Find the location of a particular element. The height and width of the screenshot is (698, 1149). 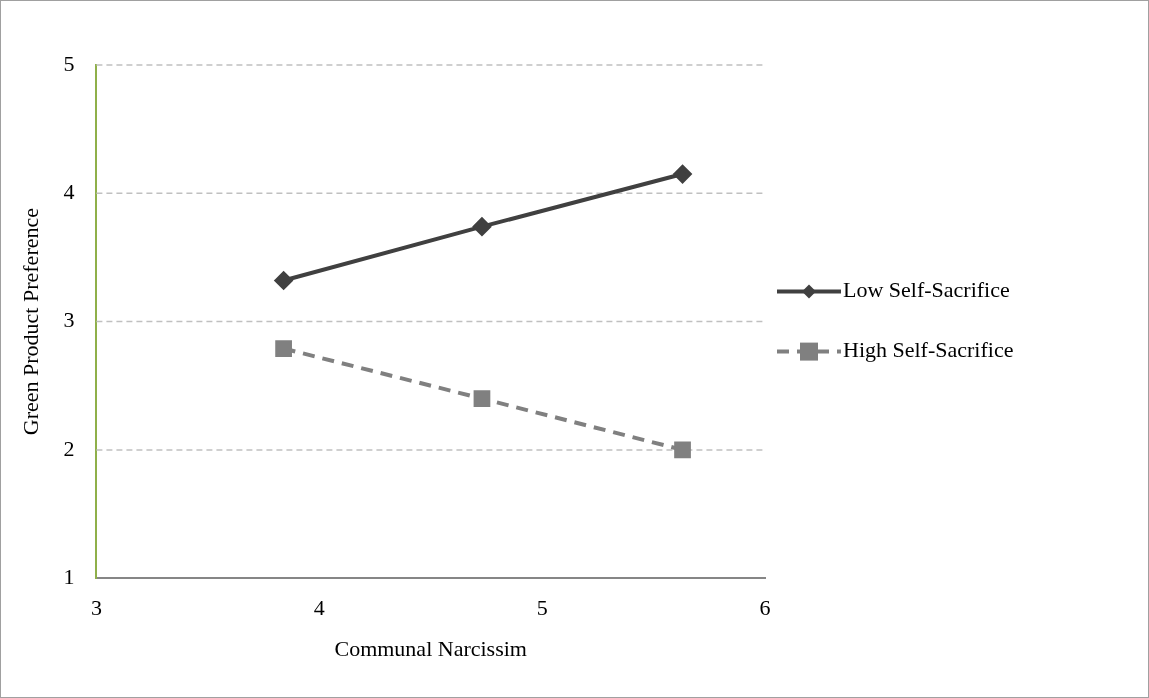

x-tick-label: 6 is located at coordinates (765, 608).